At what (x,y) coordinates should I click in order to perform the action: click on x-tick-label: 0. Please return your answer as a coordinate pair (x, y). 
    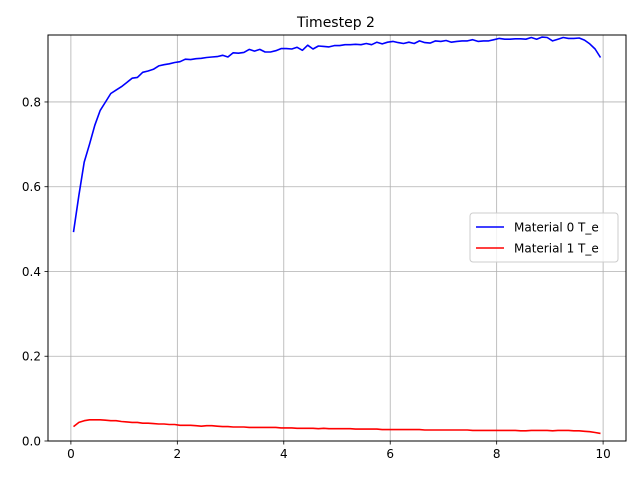
    Looking at the image, I should click on (71, 454).